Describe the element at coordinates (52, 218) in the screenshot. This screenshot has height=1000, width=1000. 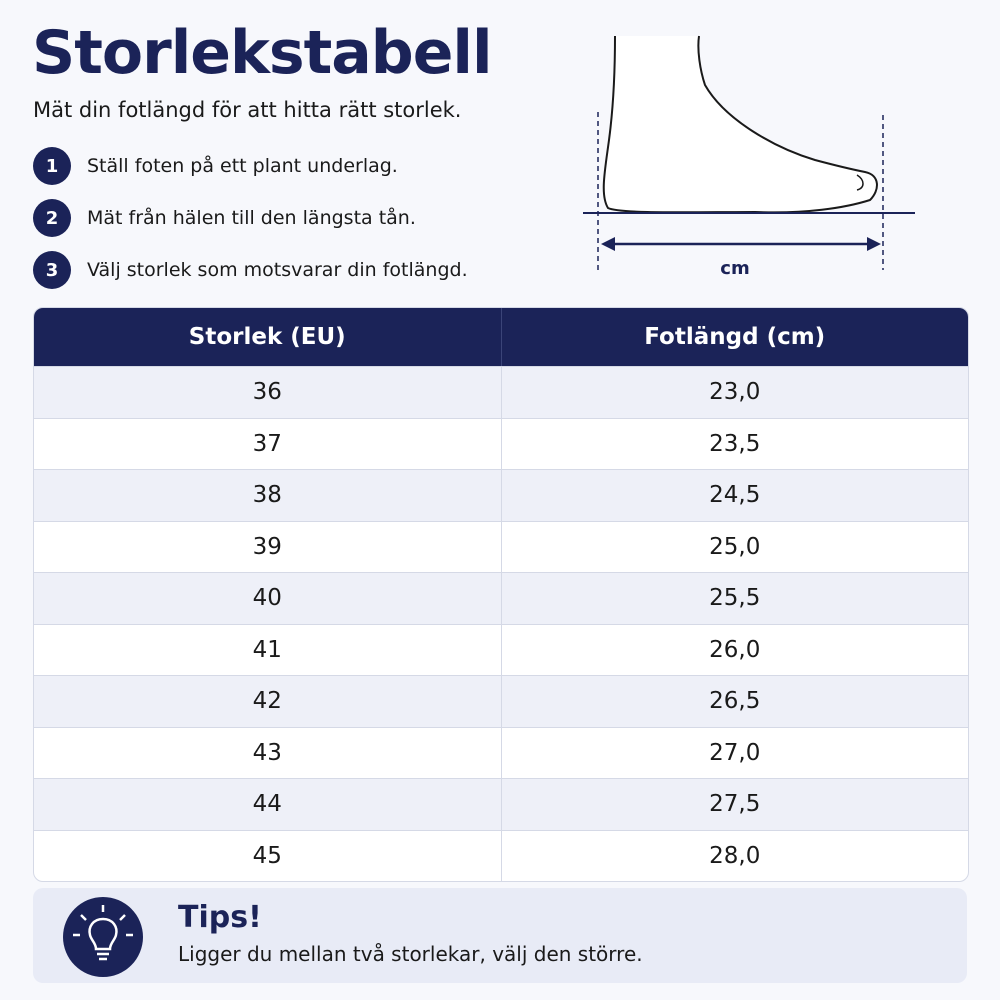
I see `step-number: 2` at that location.